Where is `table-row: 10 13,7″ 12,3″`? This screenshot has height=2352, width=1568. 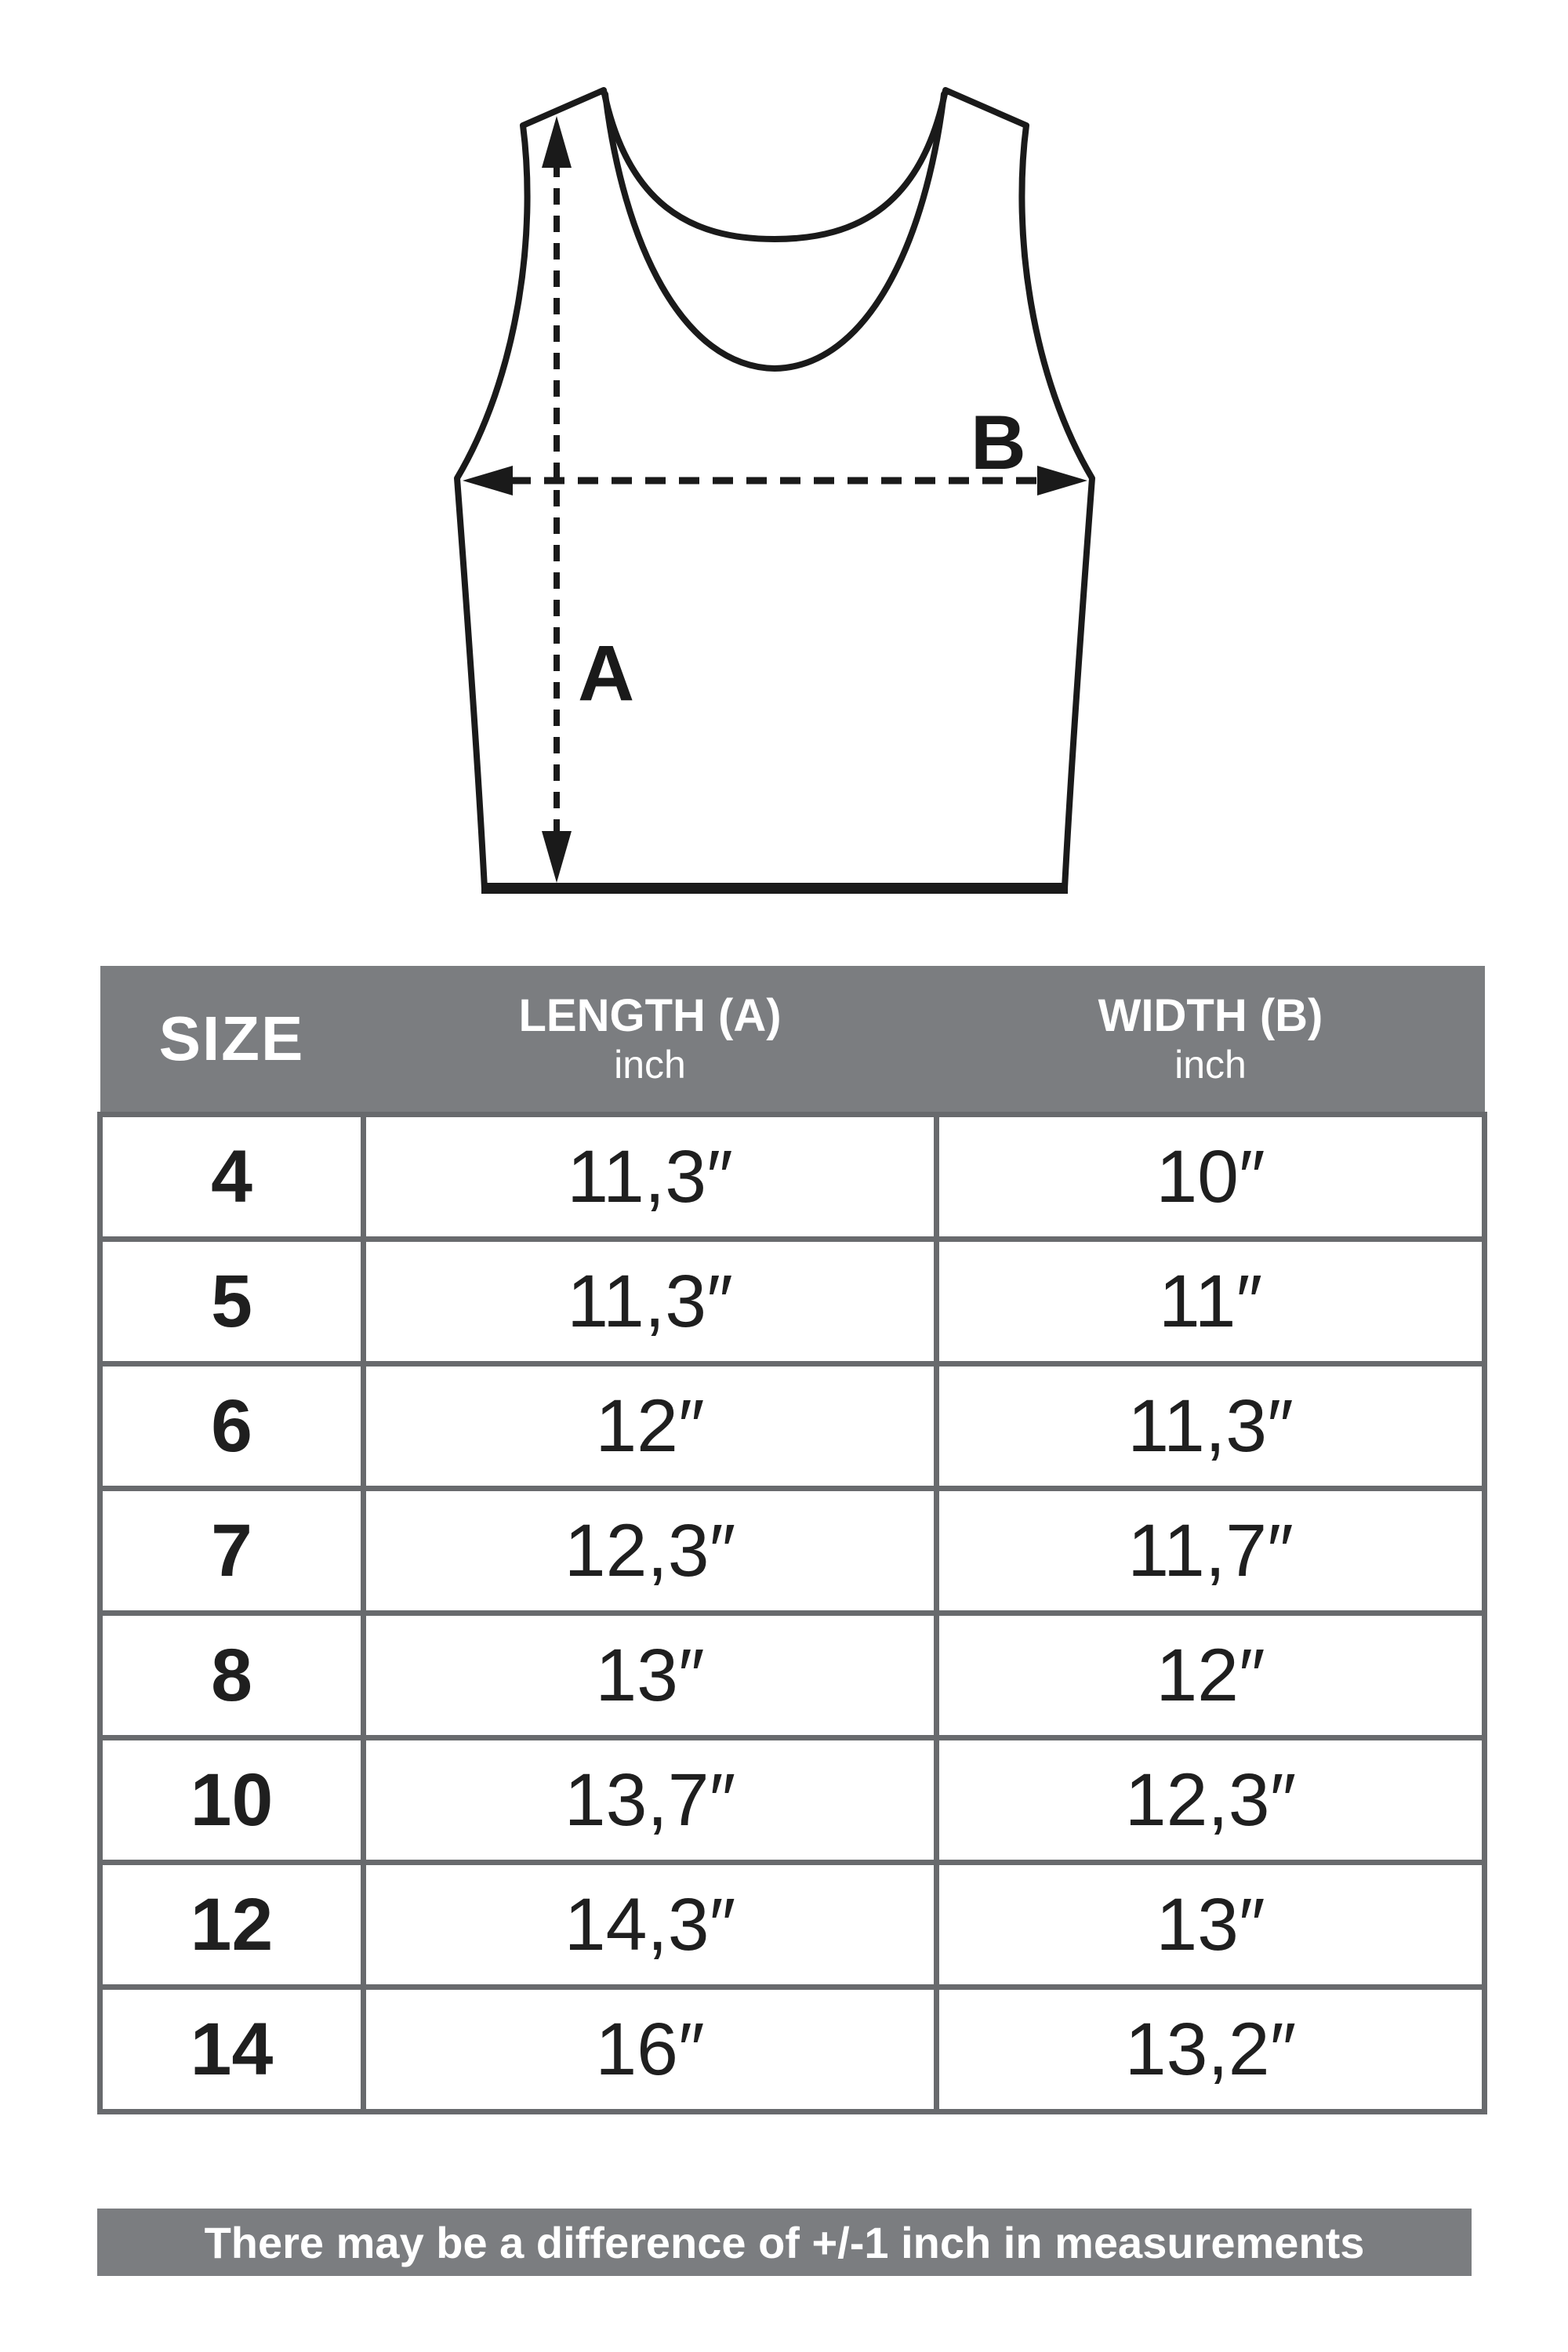 table-row: 10 13,7″ 12,3″ is located at coordinates (792, 1800).